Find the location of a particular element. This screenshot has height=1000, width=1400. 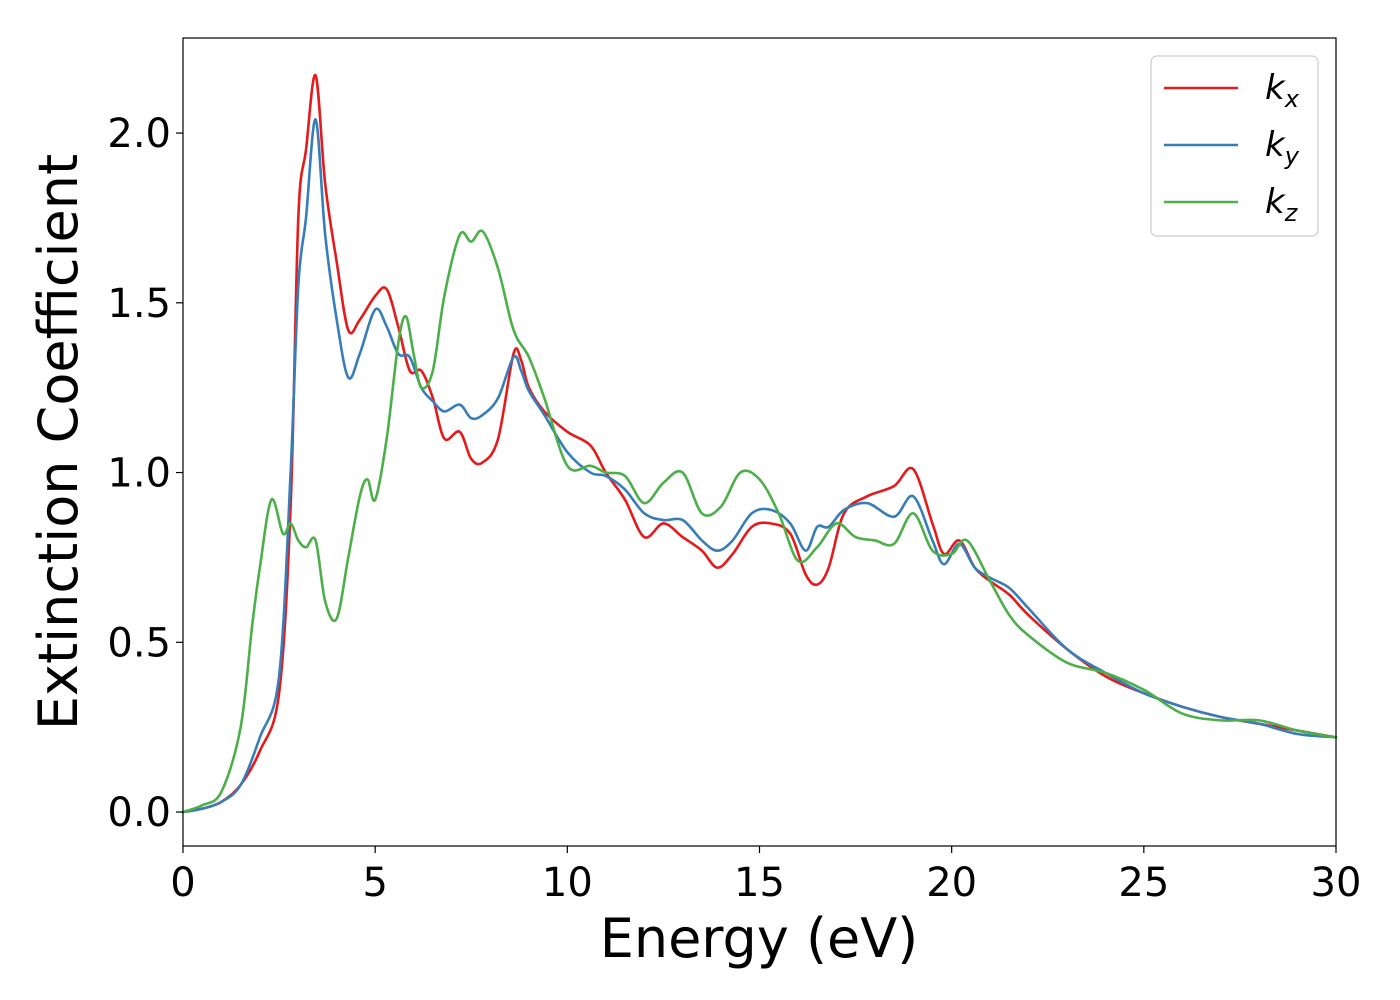

x-tick-label: 10 is located at coordinates (567, 883).